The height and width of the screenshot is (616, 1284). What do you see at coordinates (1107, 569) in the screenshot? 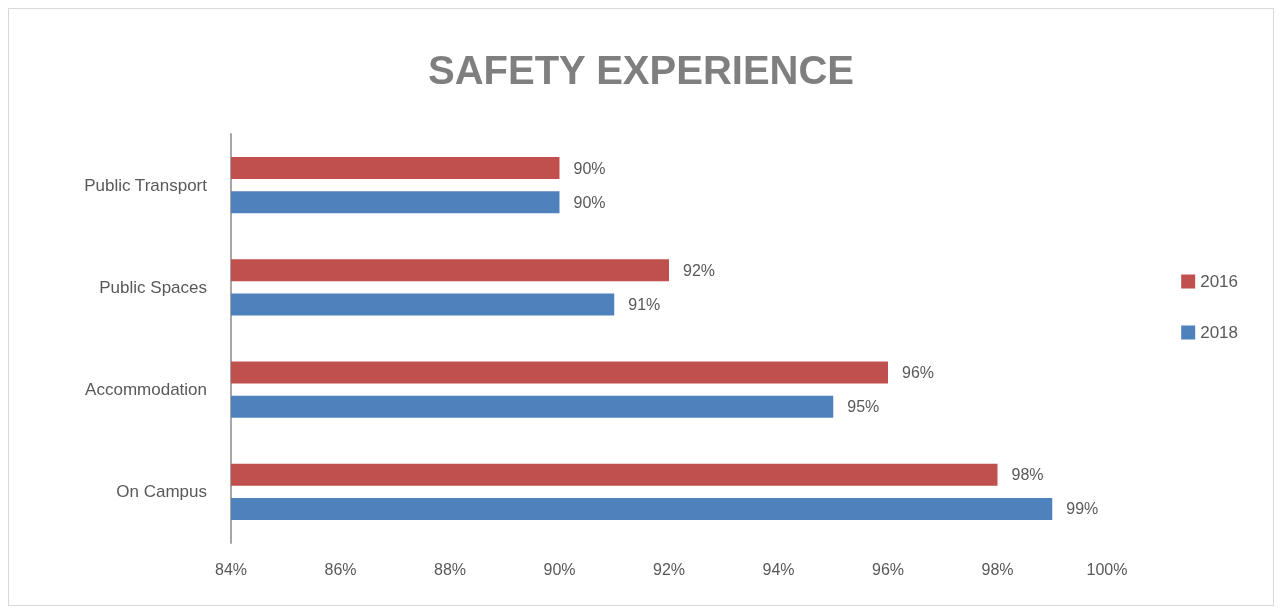
I see `x-tick-label: 100%` at bounding box center [1107, 569].